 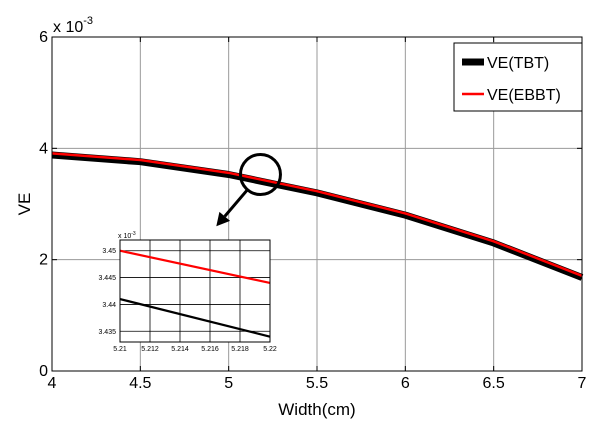 What do you see at coordinates (43, 37) in the screenshot?
I see `main-y-tick-label: 6` at bounding box center [43, 37].